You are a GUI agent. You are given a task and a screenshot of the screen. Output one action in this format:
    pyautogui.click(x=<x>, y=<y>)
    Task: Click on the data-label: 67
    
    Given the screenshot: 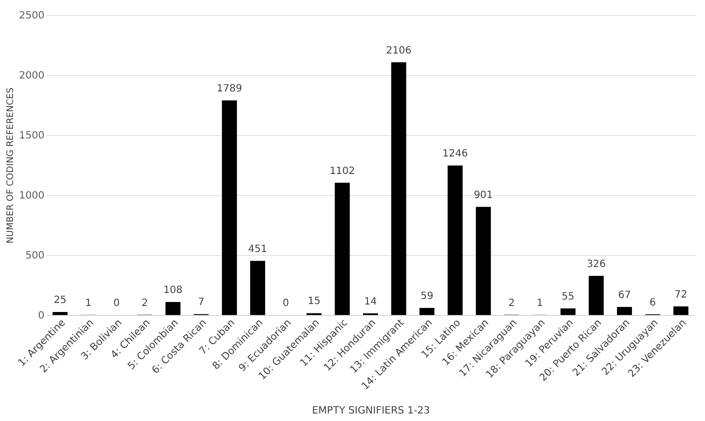 What is the action you would take?
    pyautogui.click(x=624, y=295)
    